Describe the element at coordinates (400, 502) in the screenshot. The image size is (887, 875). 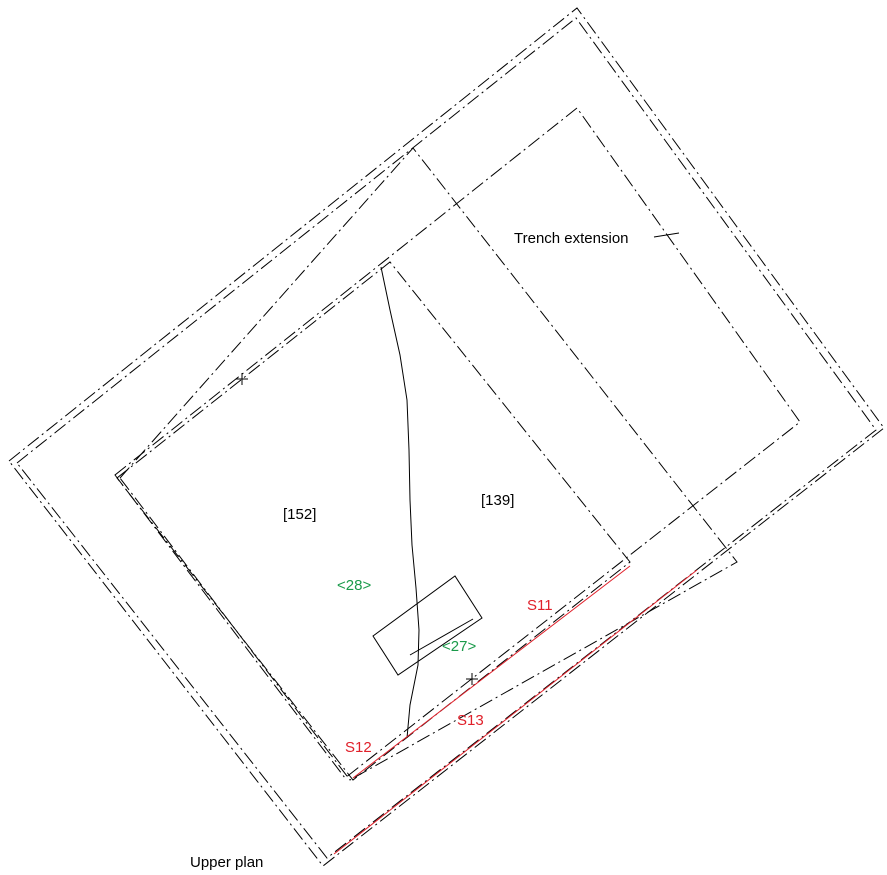
I see `context-boundary-line` at that location.